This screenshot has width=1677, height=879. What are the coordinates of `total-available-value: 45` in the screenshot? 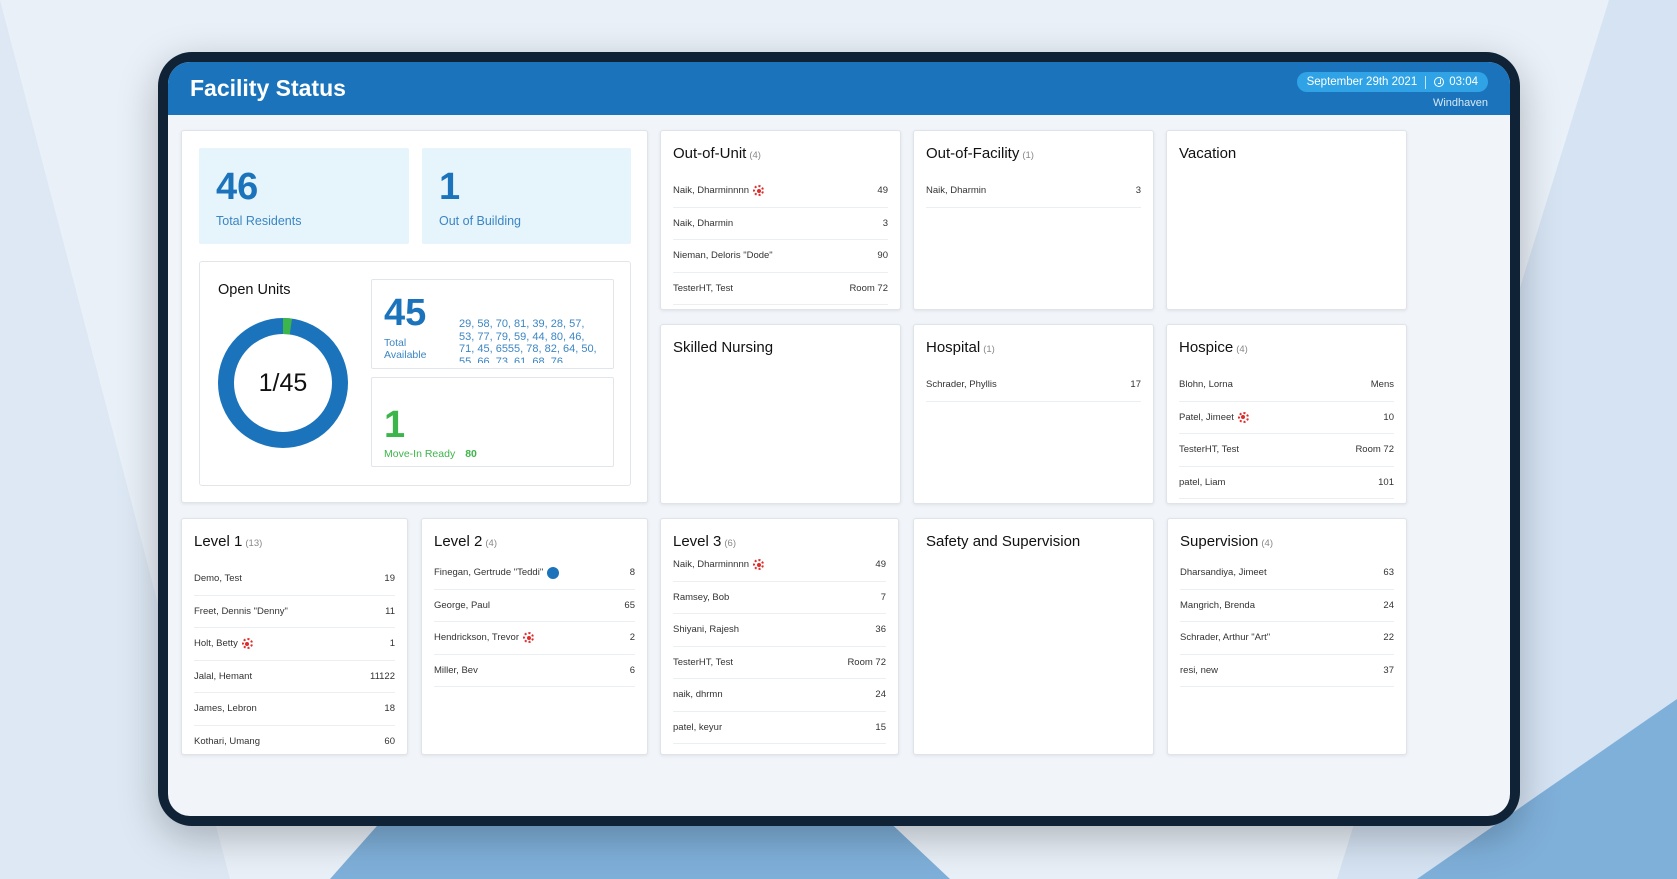 It's located at (405, 313).